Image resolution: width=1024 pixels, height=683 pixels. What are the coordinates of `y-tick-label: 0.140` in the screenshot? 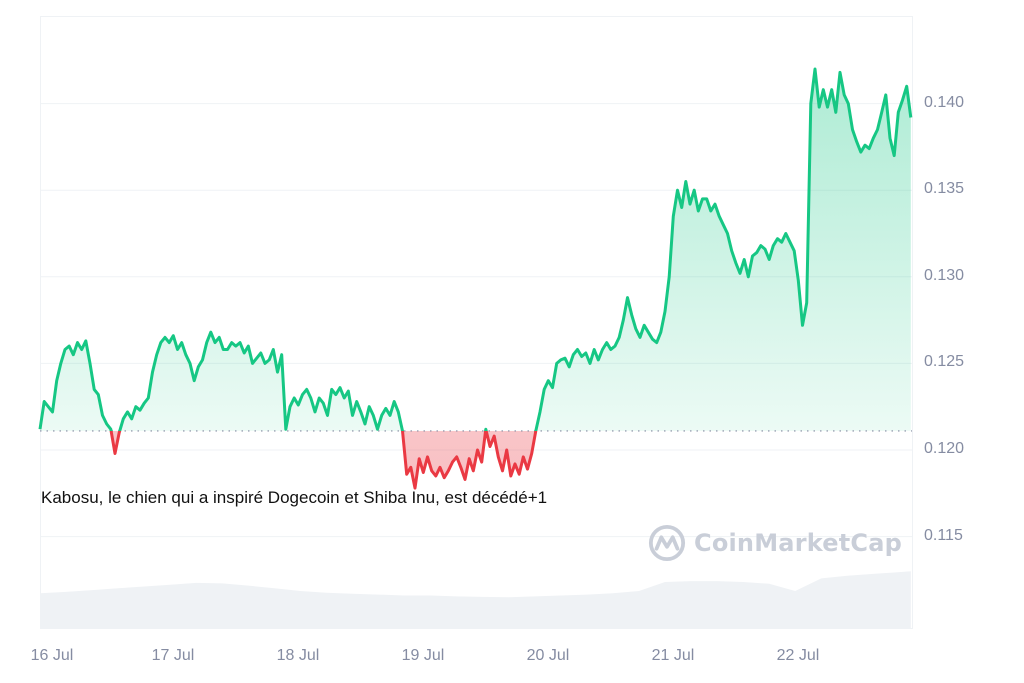 It's located at (944, 102).